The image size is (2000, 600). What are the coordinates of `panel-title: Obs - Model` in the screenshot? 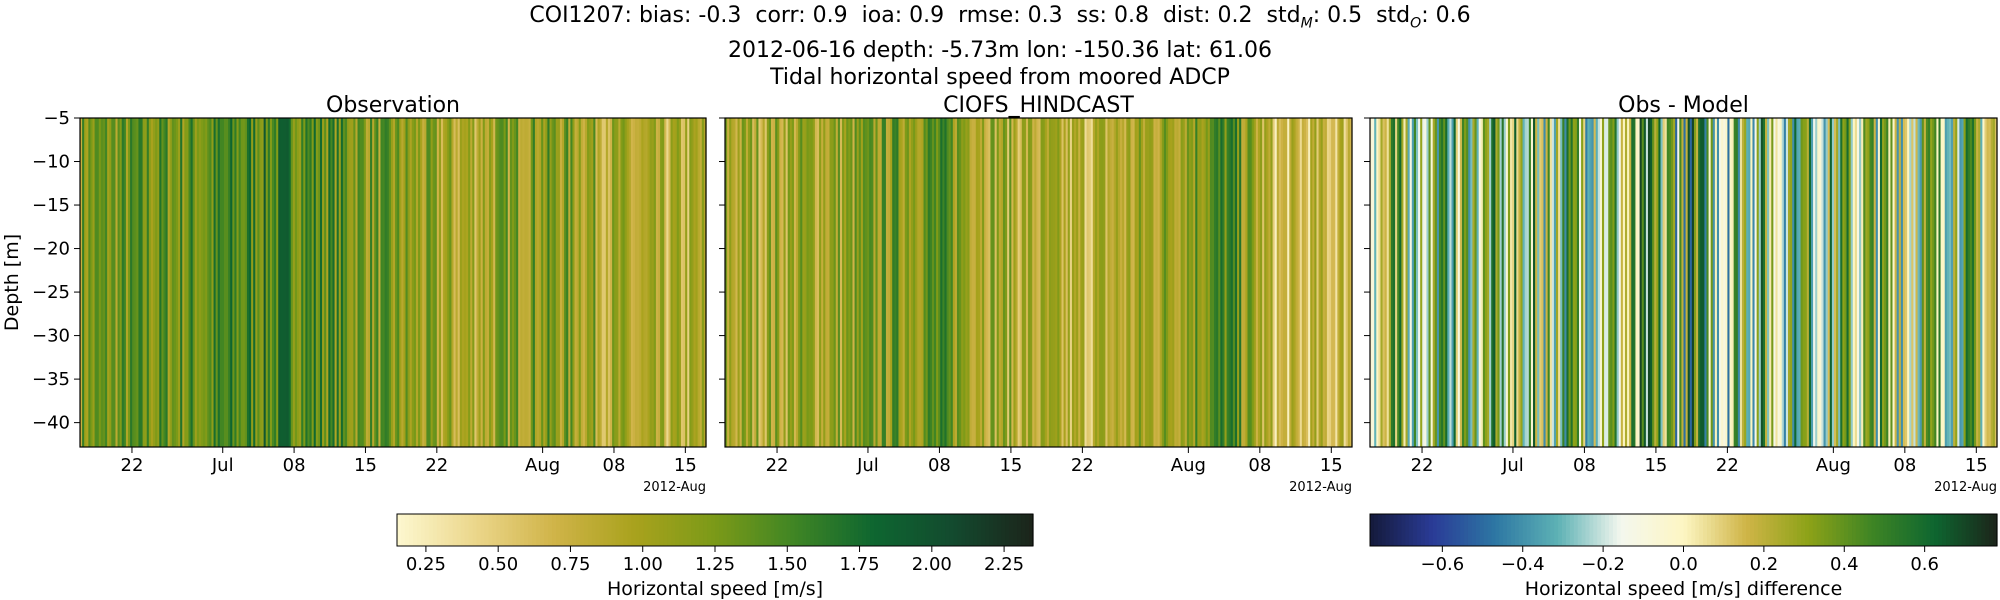 It's located at (1683, 105).